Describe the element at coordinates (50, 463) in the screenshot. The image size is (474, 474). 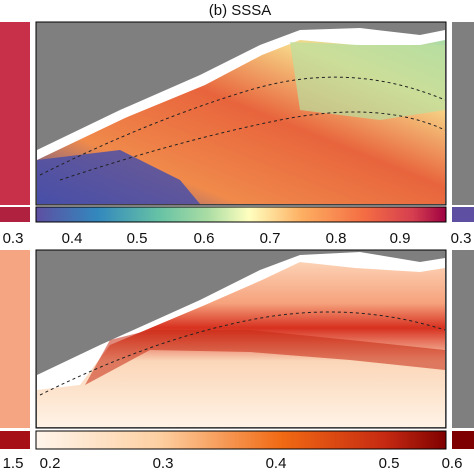
I see `tick-label: 0.2` at that location.